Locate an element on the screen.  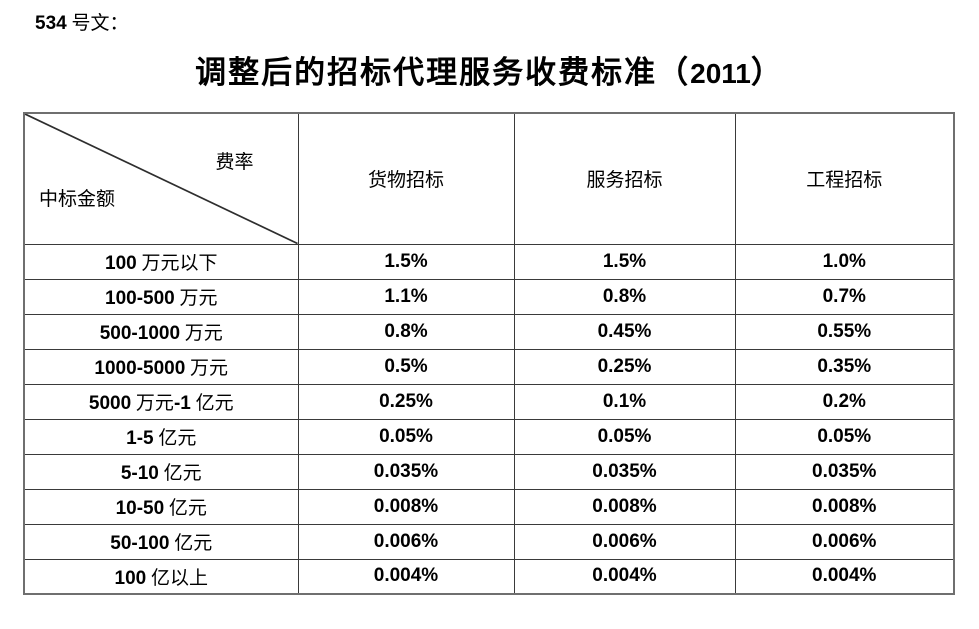
row-label-amount-range: 5000 万元-1 亿元 is located at coordinates (161, 401).